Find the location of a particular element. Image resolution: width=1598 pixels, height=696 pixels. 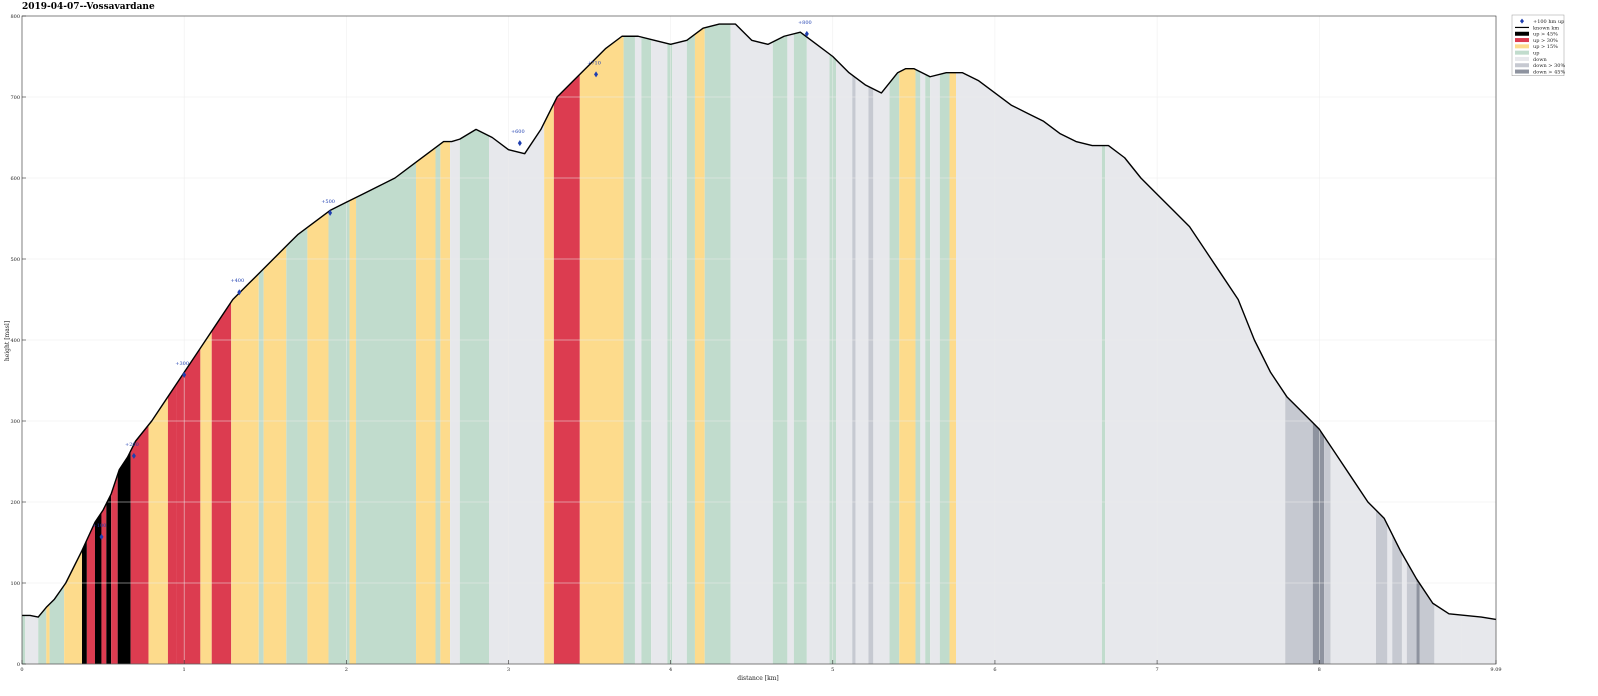

y-axis-label: height [masl] is located at coordinates (7, 341).